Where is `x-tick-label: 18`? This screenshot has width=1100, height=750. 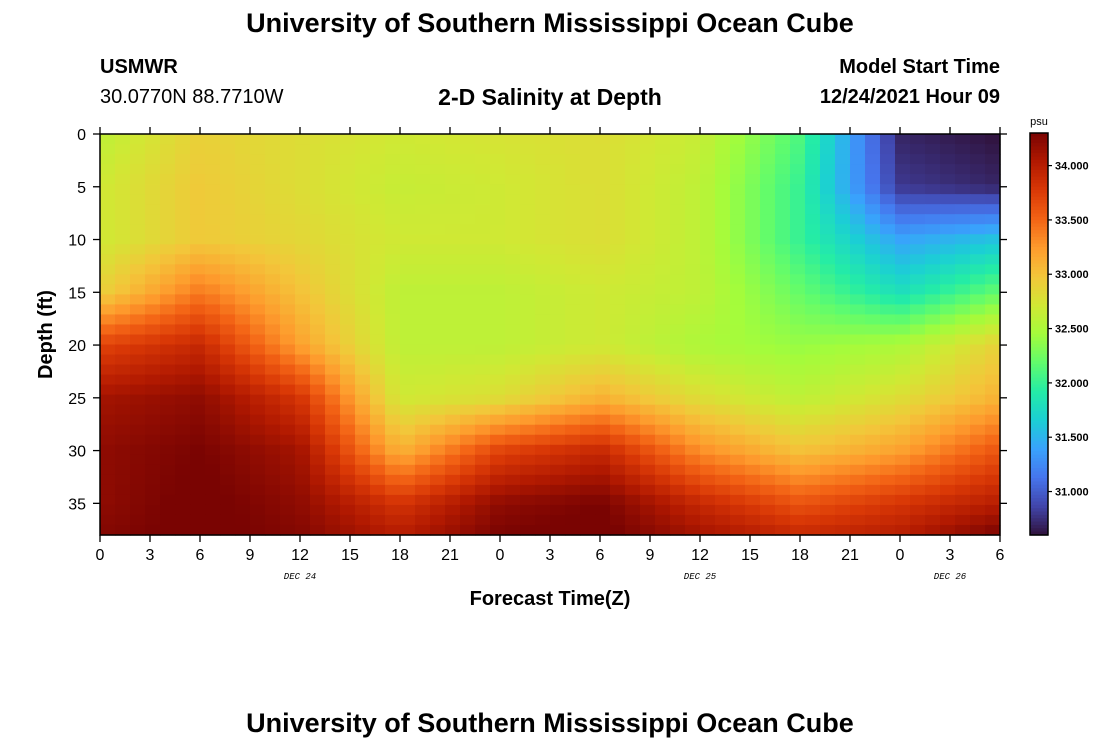 x-tick-label: 18 is located at coordinates (800, 555).